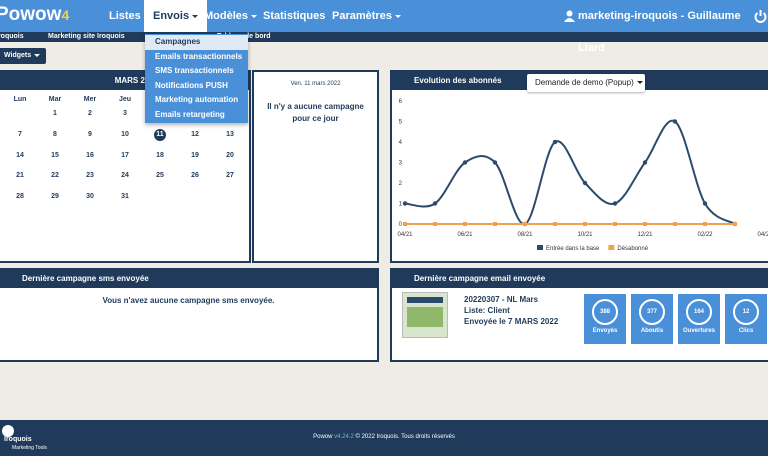  What do you see at coordinates (401, 164) in the screenshot?
I see `y-tick-label: 3` at bounding box center [401, 164].